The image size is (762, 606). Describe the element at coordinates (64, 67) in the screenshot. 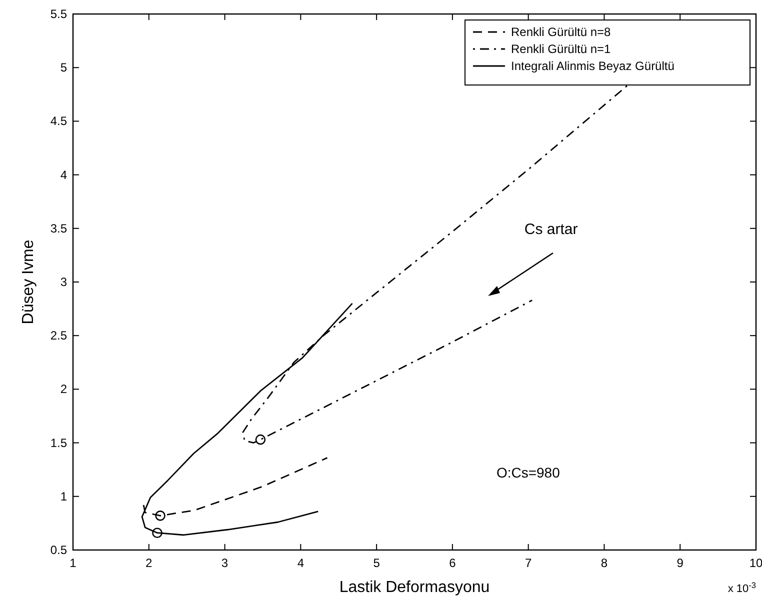

I see `y-tick-label: 5` at that location.